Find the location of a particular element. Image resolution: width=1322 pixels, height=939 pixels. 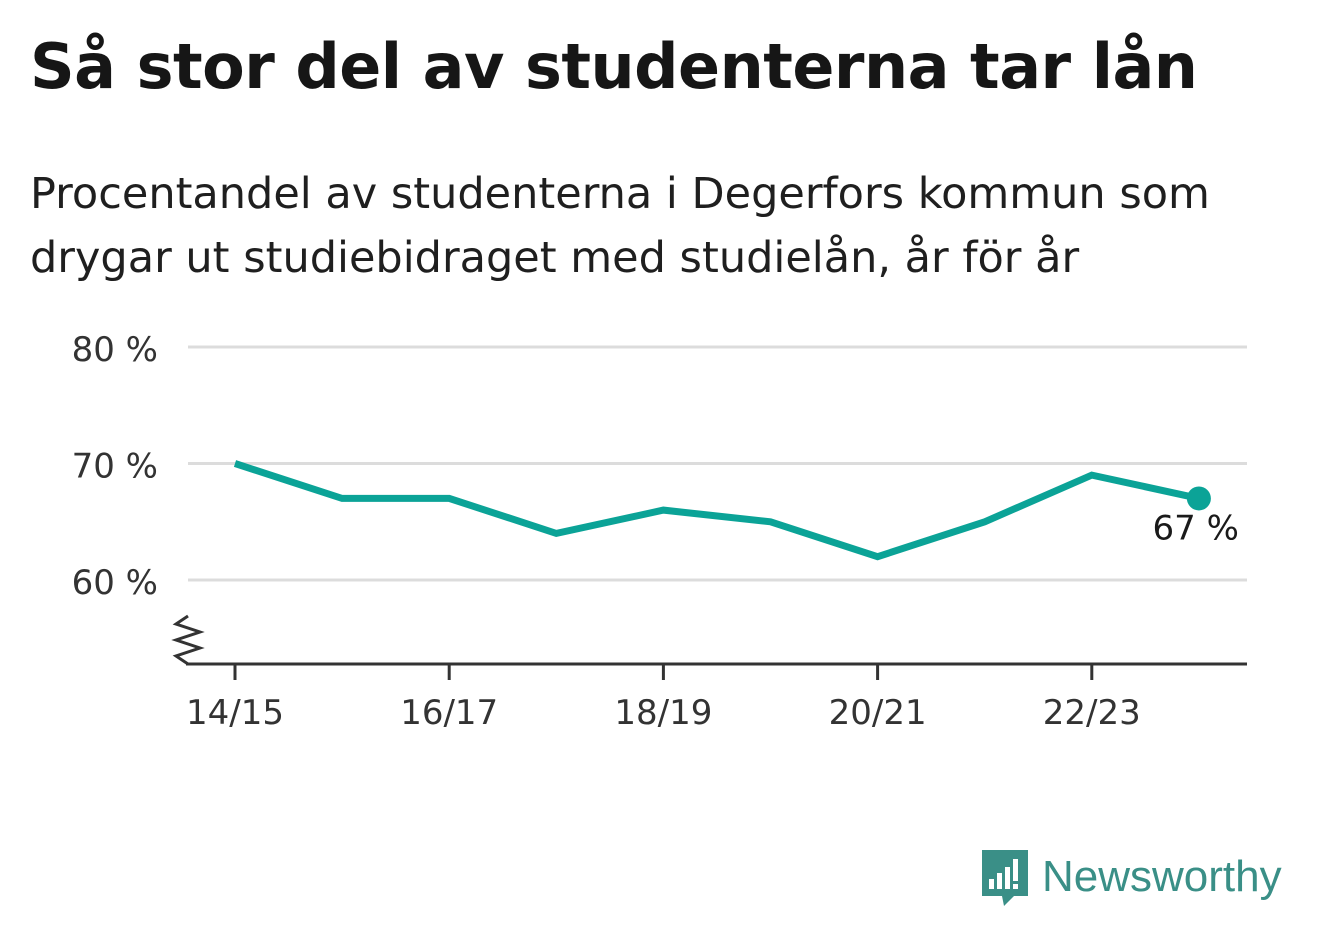

x-tick-label: 20/21 is located at coordinates (878, 713).